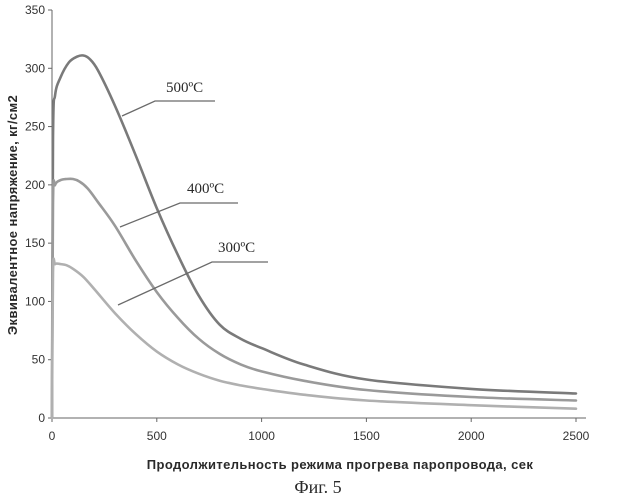 The image size is (624, 500). I want to click on series-label: 400ºC, so click(205, 189).